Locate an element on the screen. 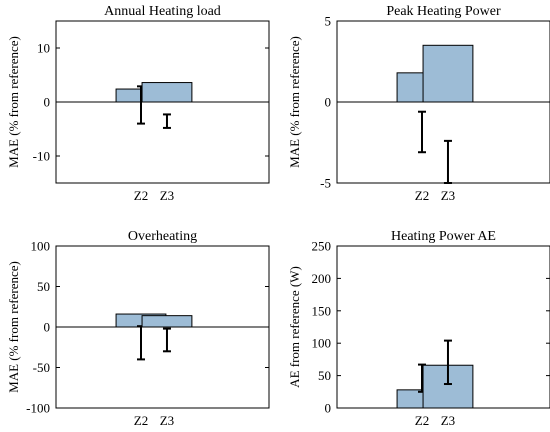  y-tick-label: -100 is located at coordinates (38, 408).